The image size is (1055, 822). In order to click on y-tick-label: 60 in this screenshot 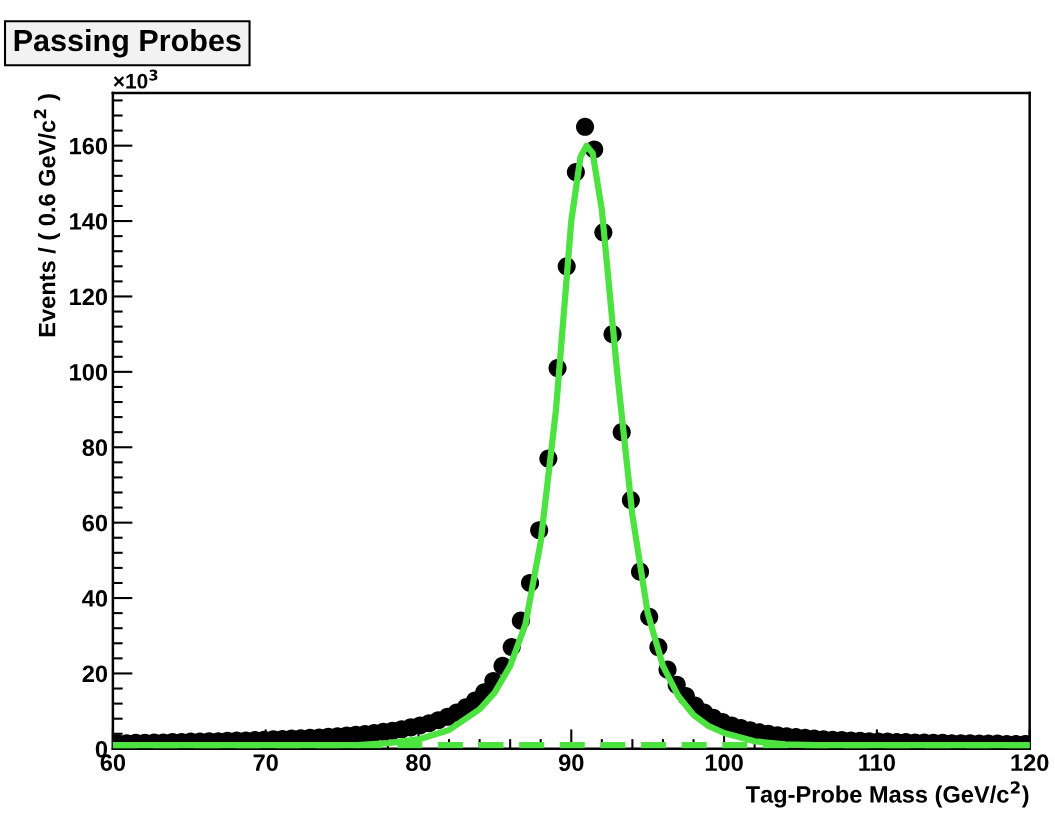, I will do `click(95, 523)`.